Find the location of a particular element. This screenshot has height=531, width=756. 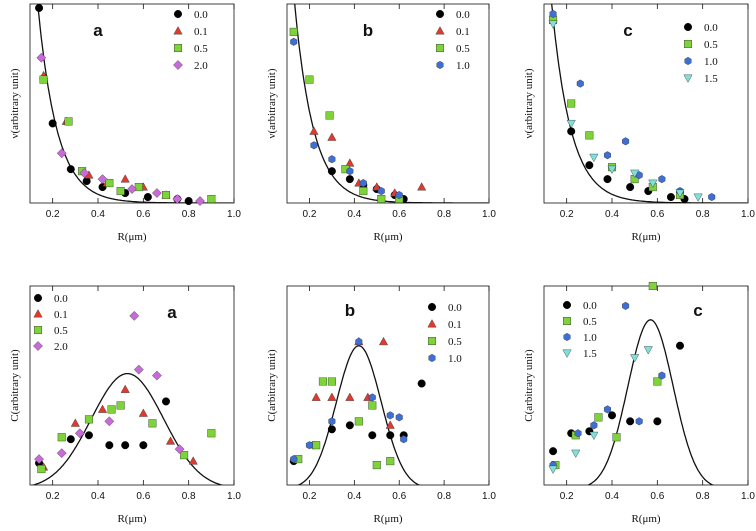

y-axis-label: ν(arbitrary unit) is located at coordinates (529, 103).